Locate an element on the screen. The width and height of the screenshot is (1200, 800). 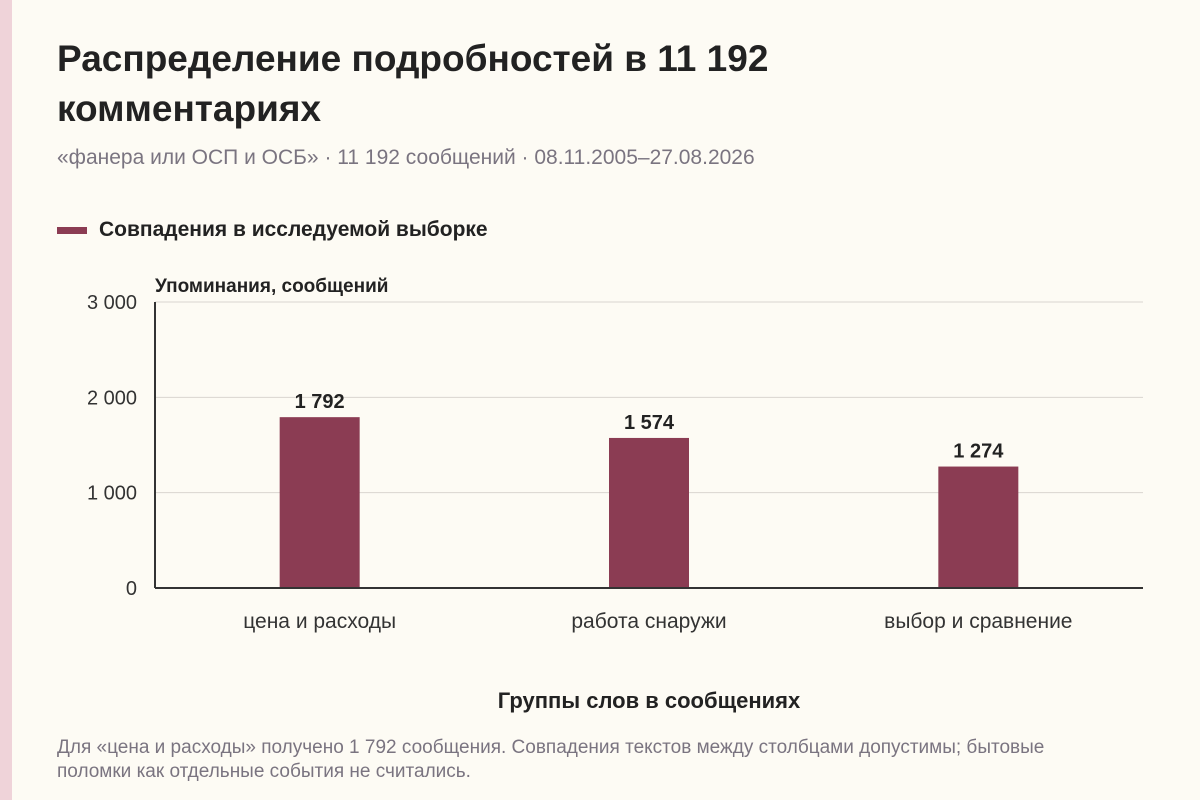
bar-value-label: 1 574 is located at coordinates (649, 423).